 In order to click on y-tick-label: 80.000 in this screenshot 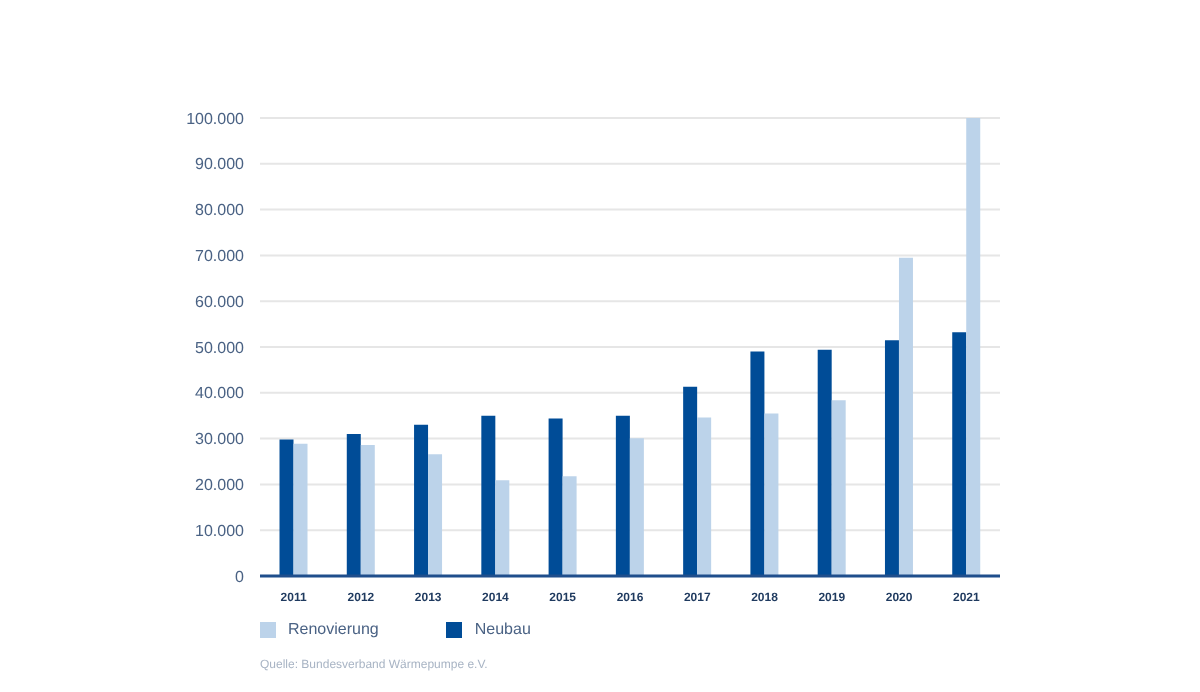, I will do `click(220, 210)`.